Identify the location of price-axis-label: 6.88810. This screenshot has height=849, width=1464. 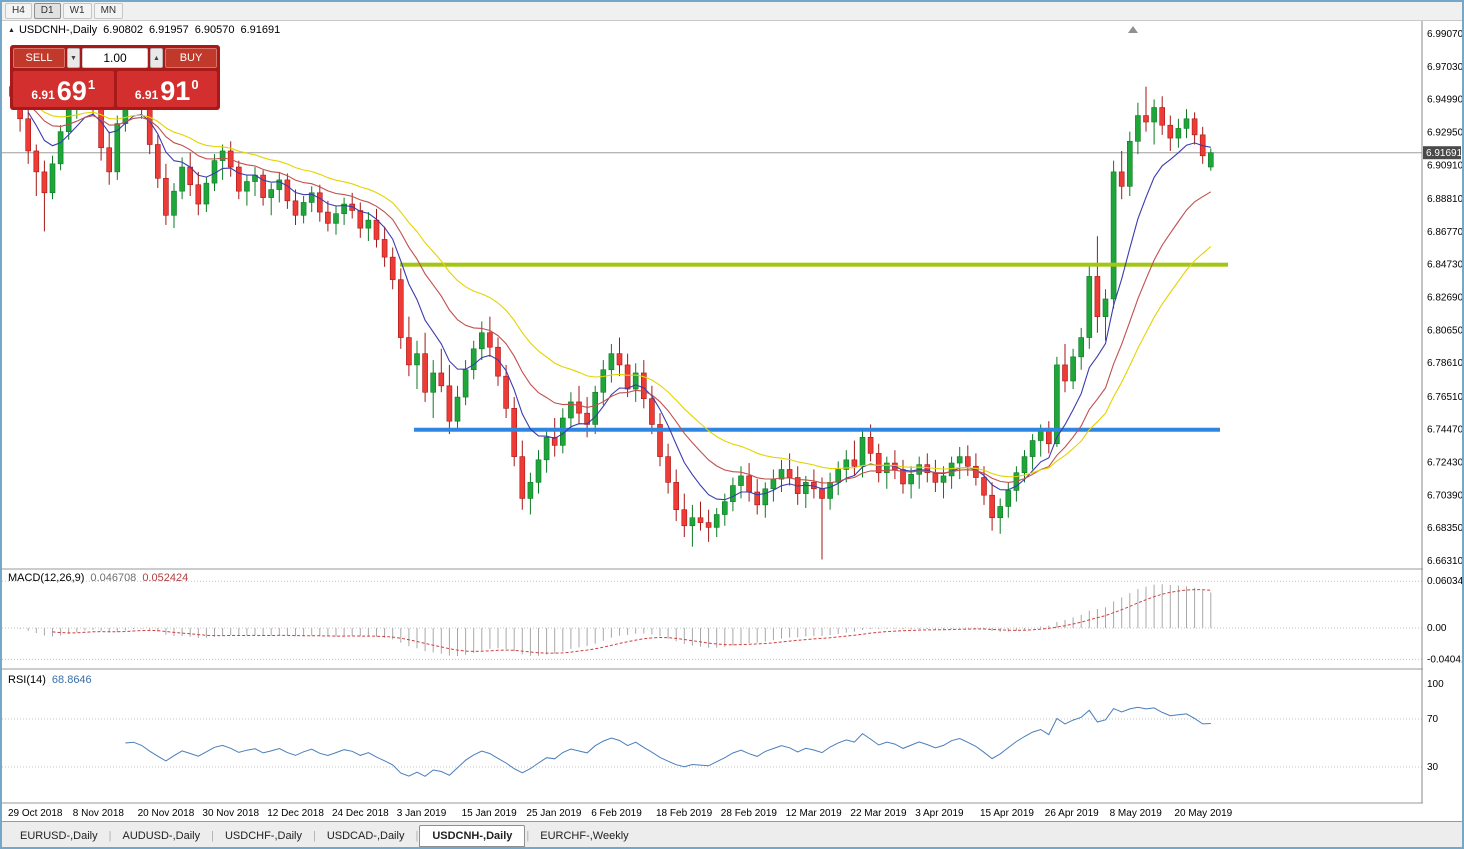
(1444, 199).